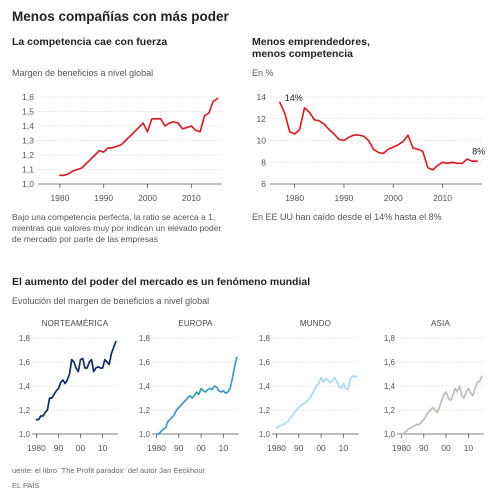 This screenshot has width=501, height=501. What do you see at coordinates (36, 448) in the screenshot?
I see `chart3-xtick-label: 1980` at bounding box center [36, 448].